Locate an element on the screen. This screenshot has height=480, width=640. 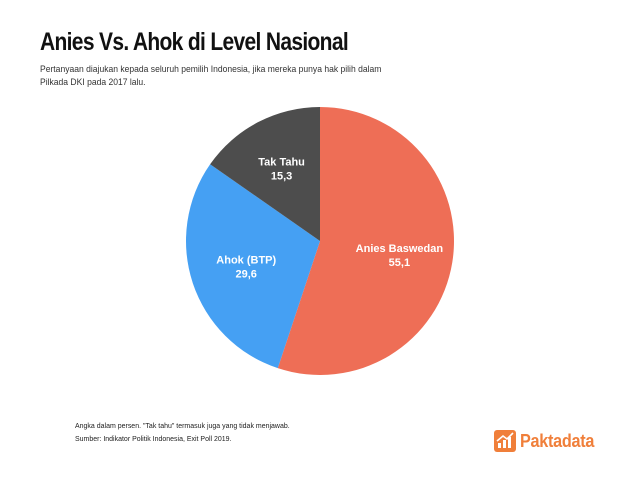
slice-value-label: 29,6 is located at coordinates (246, 274).